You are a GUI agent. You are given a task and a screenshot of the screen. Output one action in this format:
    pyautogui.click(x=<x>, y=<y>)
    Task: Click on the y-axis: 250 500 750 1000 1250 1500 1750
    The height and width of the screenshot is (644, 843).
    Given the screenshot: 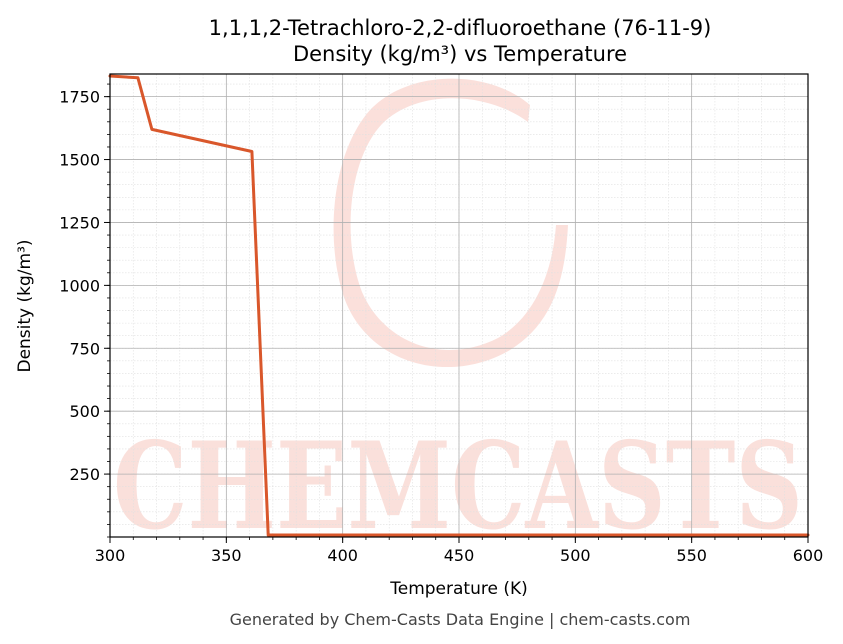 What is the action you would take?
    pyautogui.click(x=84, y=310)
    